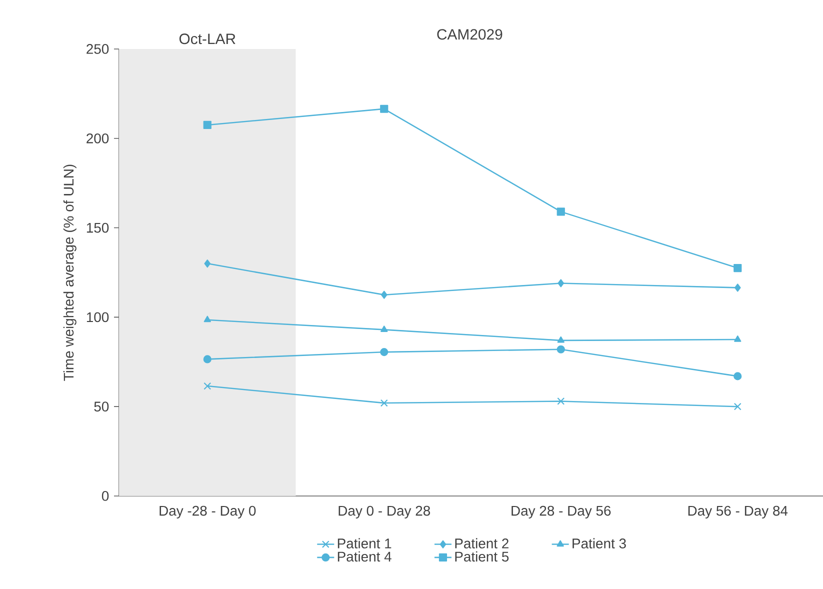  I want to click on y-tick-label: 50, so click(101, 407).